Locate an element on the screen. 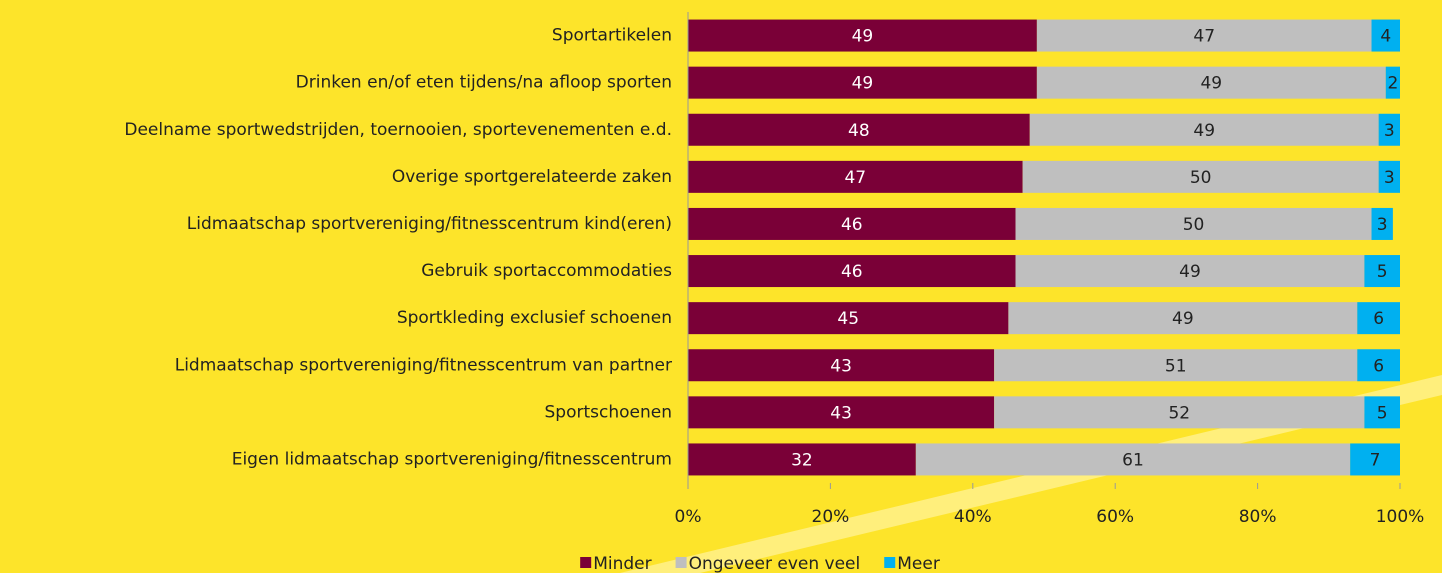  legend-label: Ongeveer even veel is located at coordinates (775, 563).